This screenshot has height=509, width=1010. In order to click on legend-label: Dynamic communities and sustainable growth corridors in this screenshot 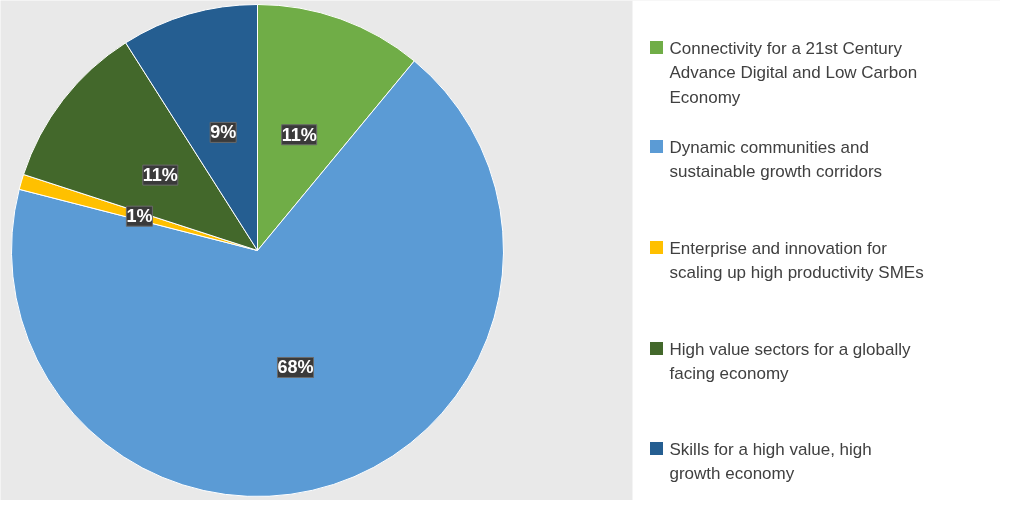, I will do `click(776, 159)`.